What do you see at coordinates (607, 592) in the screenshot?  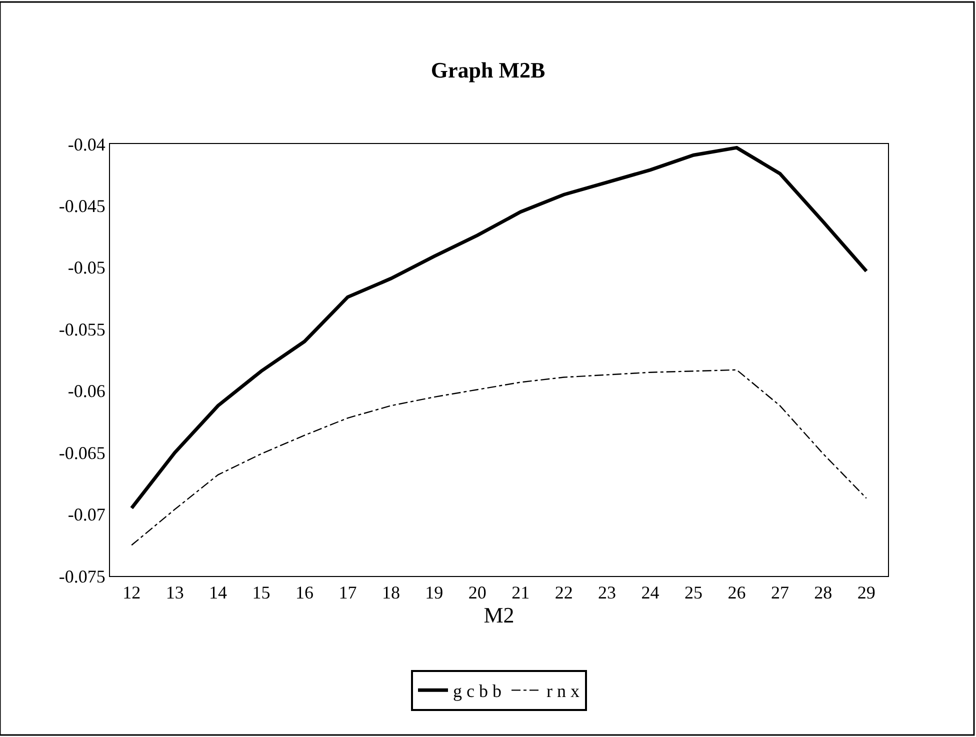 I see `x-tick-label: 23` at bounding box center [607, 592].